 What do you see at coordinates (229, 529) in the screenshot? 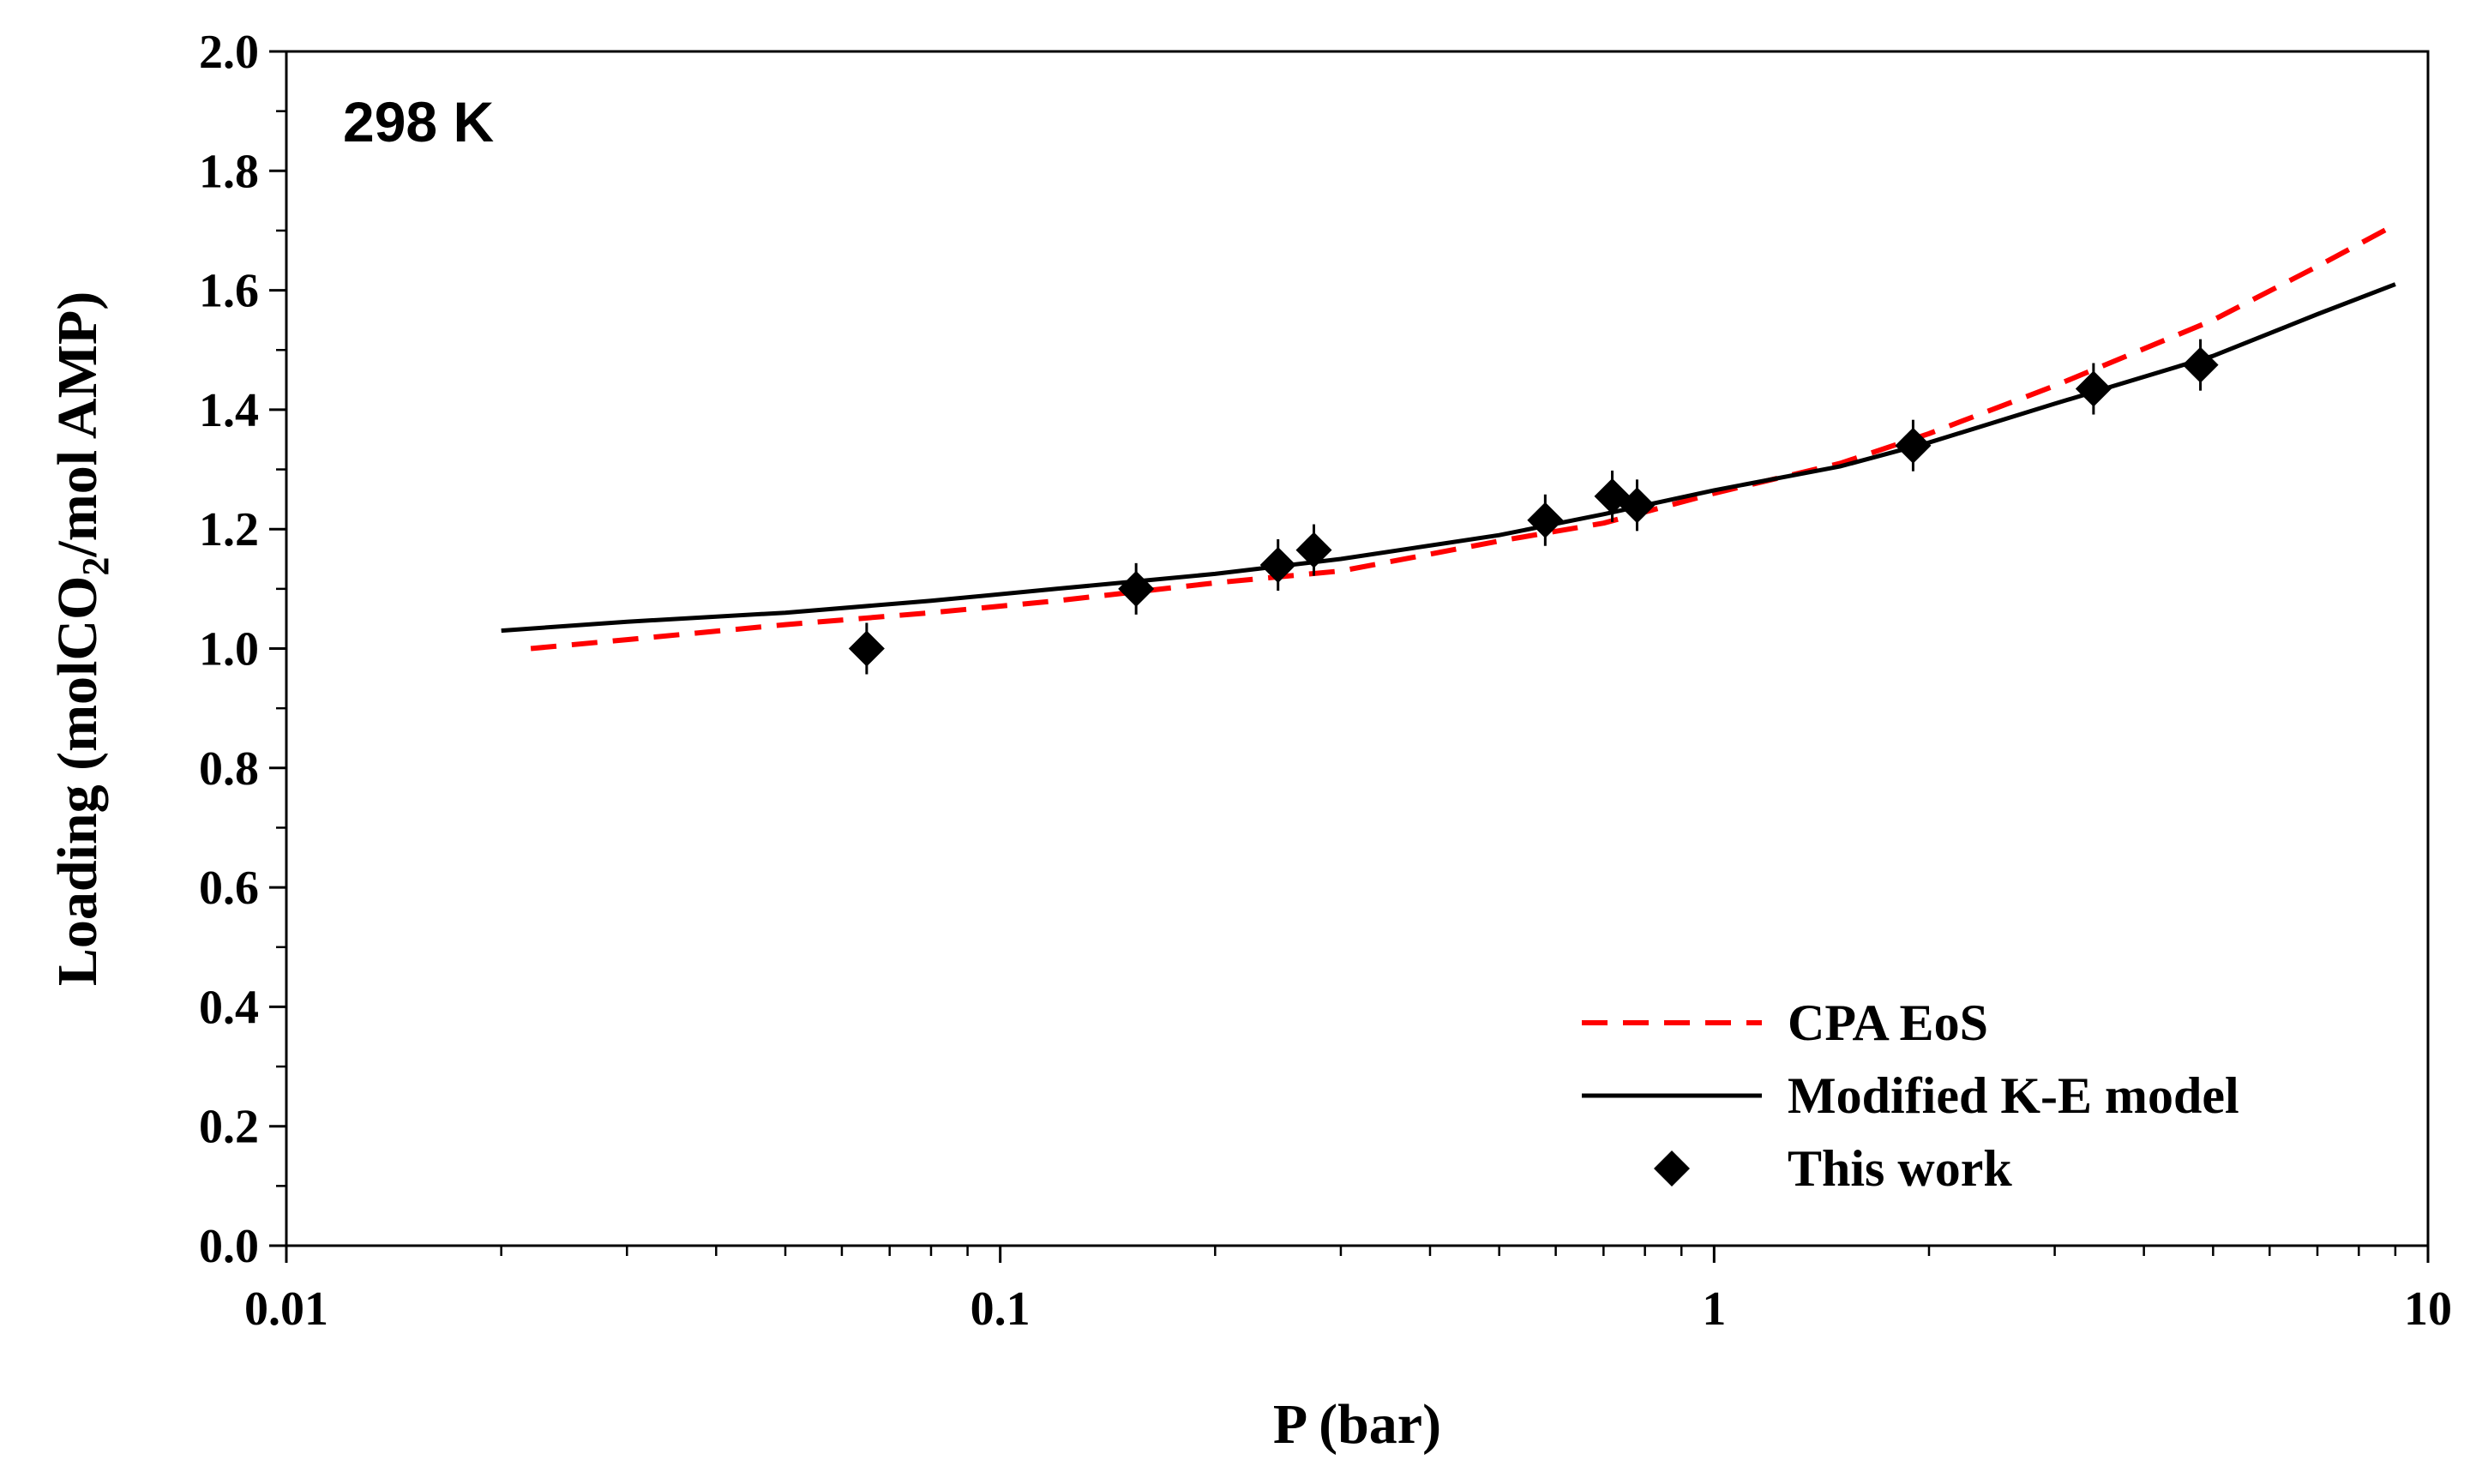
I see `y-tick-label: 1.2` at bounding box center [229, 529].